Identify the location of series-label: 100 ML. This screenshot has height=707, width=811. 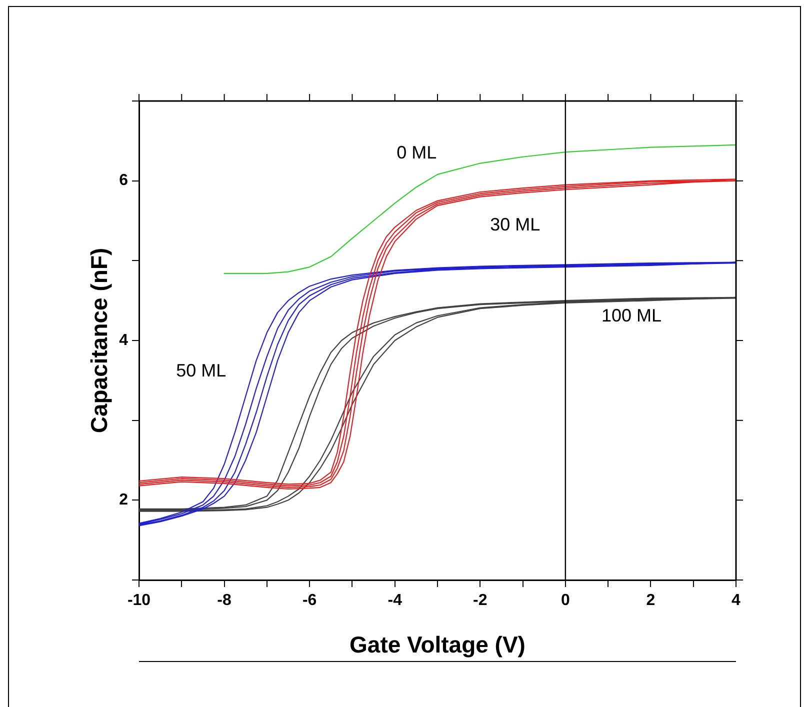
(632, 316).